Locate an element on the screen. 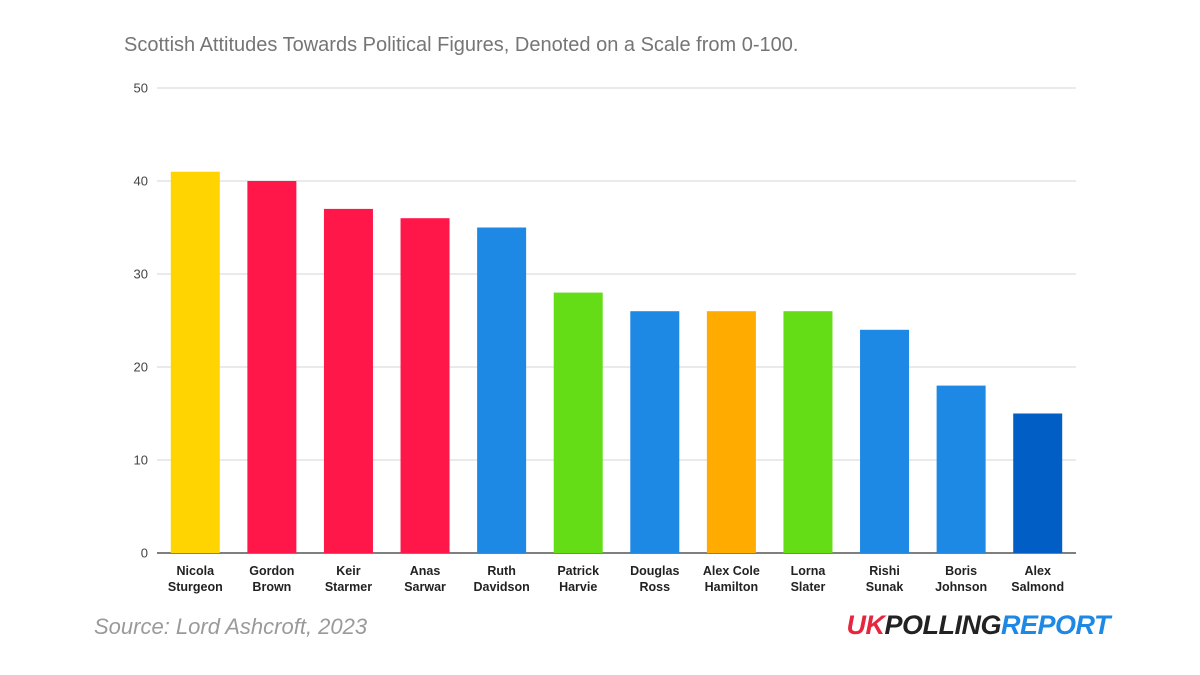  y-tick-label: 30 is located at coordinates (141, 274).